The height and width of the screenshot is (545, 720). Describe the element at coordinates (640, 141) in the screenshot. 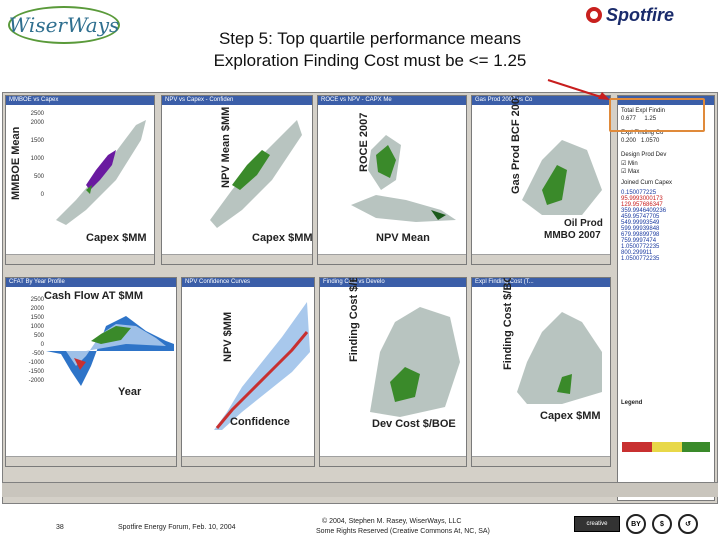

I see `filter-range-expl-finding: 0.200 1.0570` at that location.